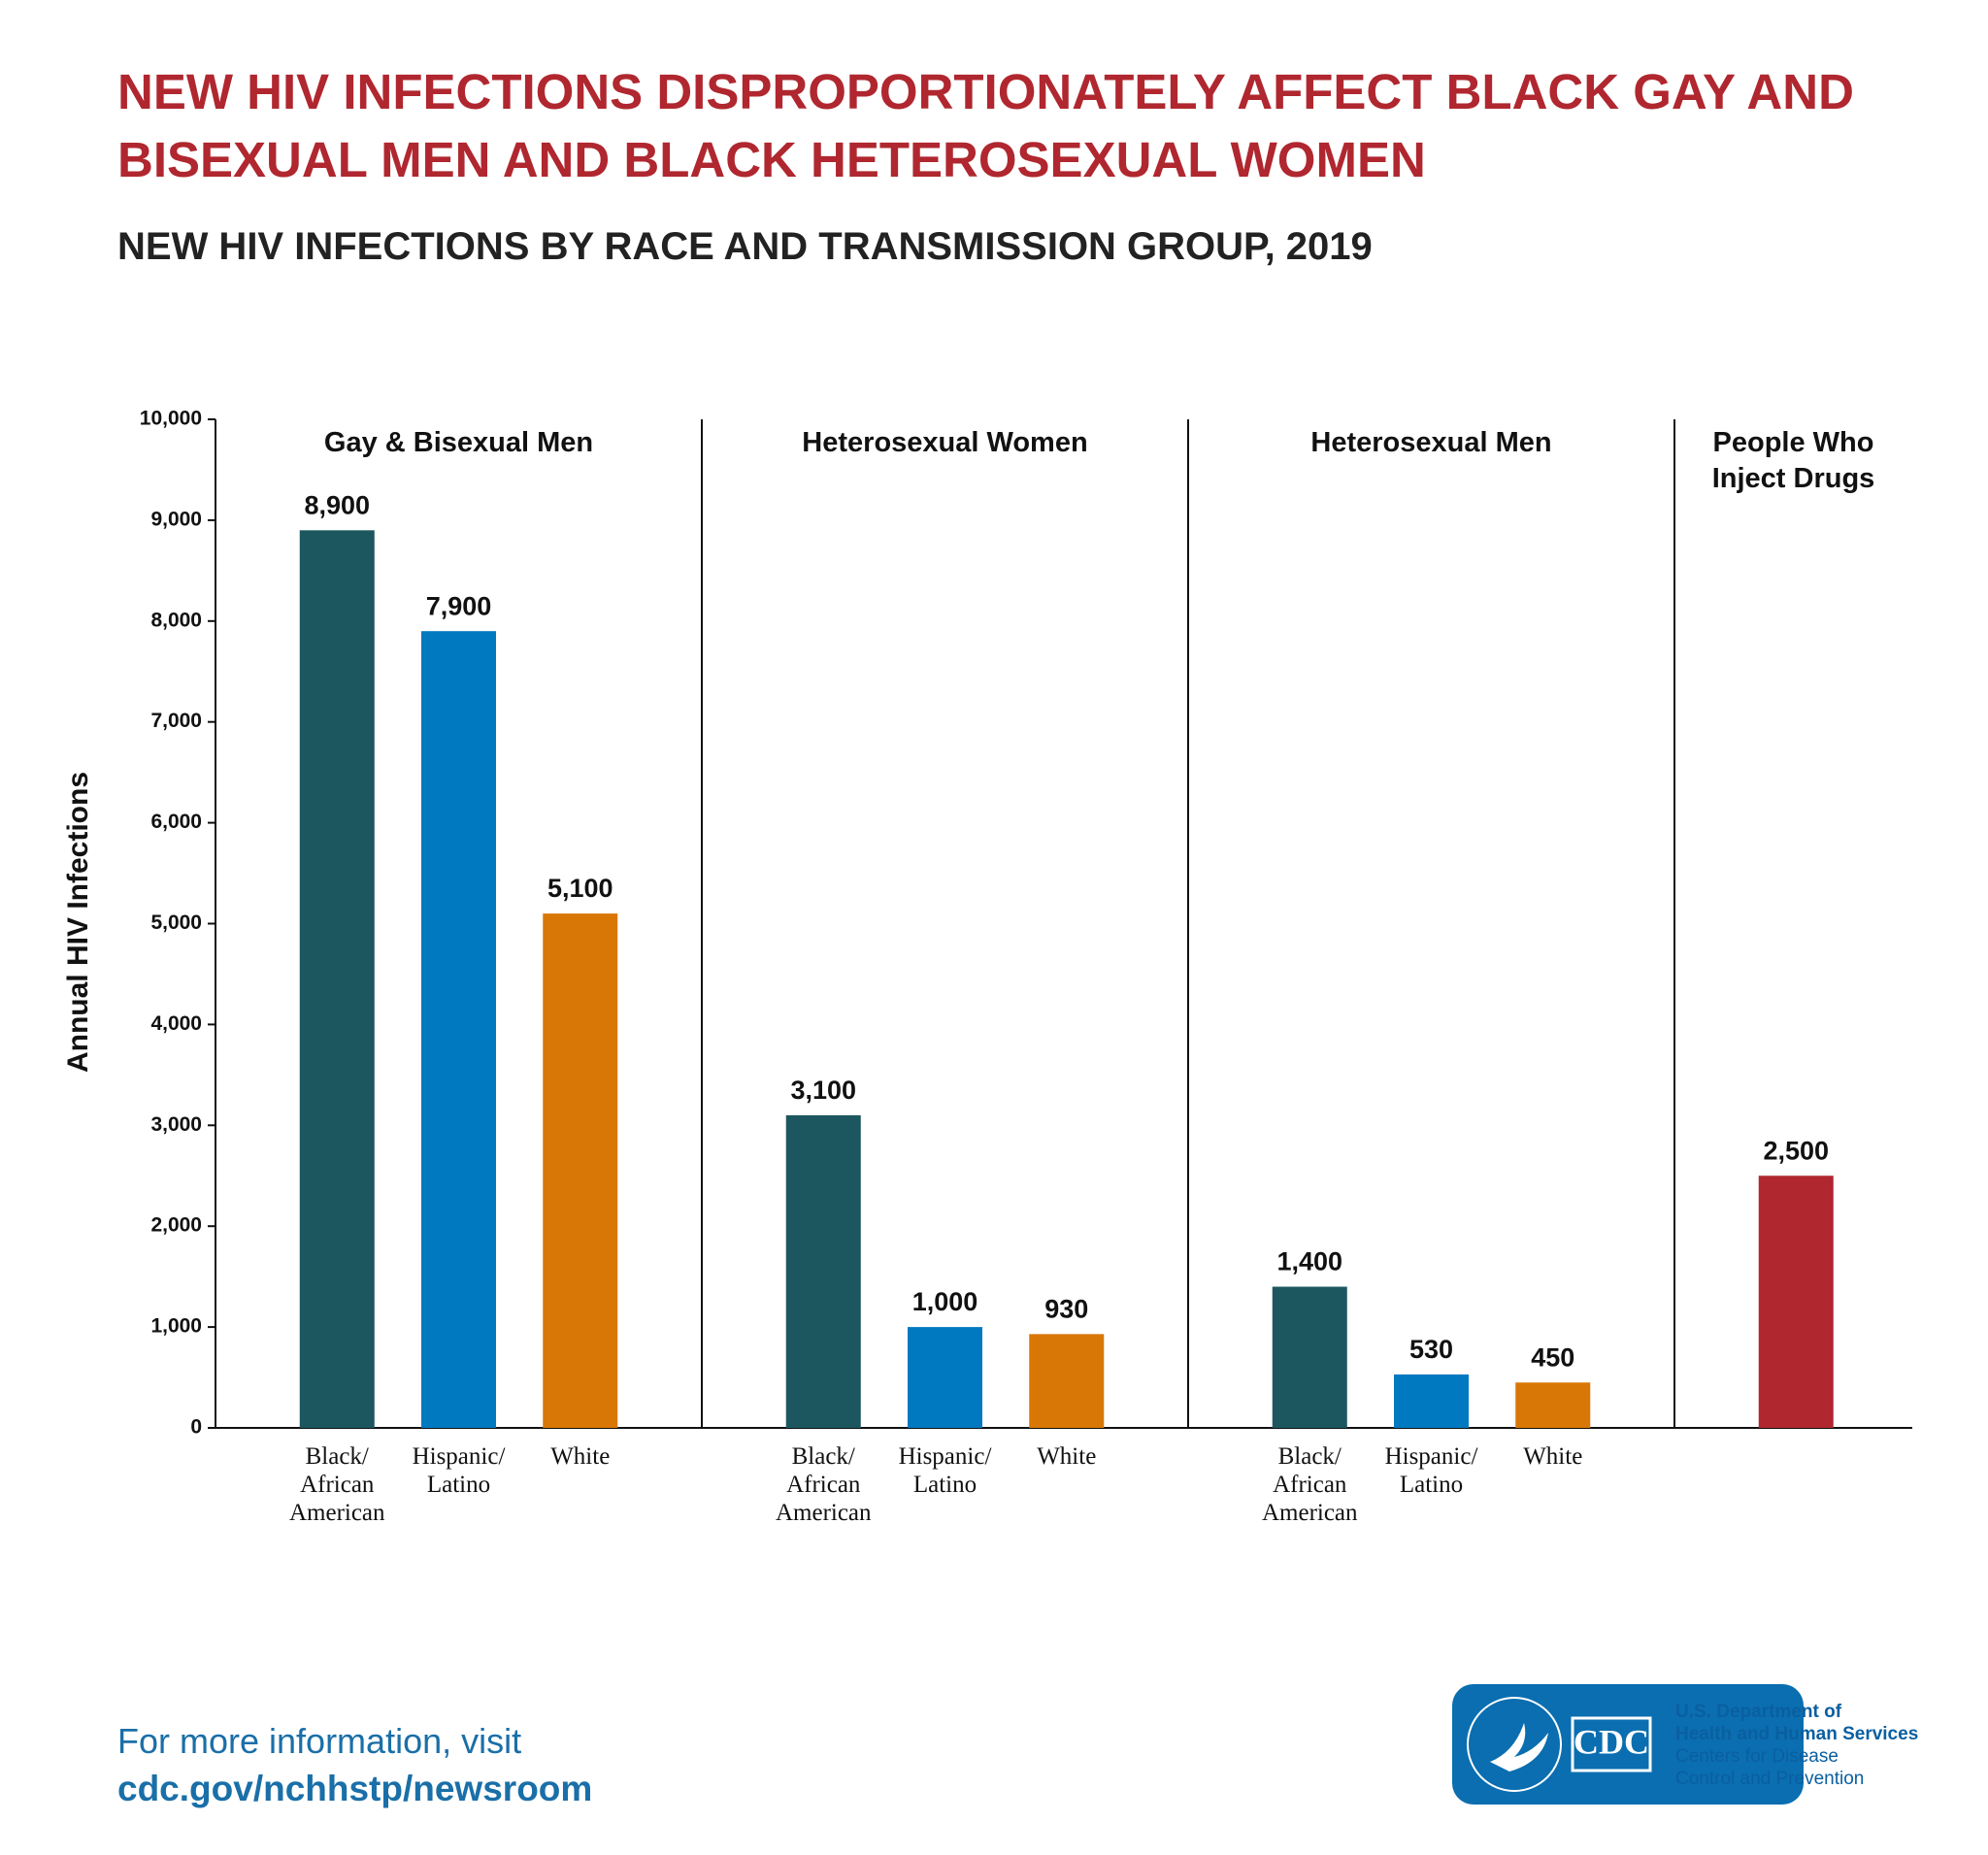  I want to click on footer-text: For more information, visit, so click(319, 1741).